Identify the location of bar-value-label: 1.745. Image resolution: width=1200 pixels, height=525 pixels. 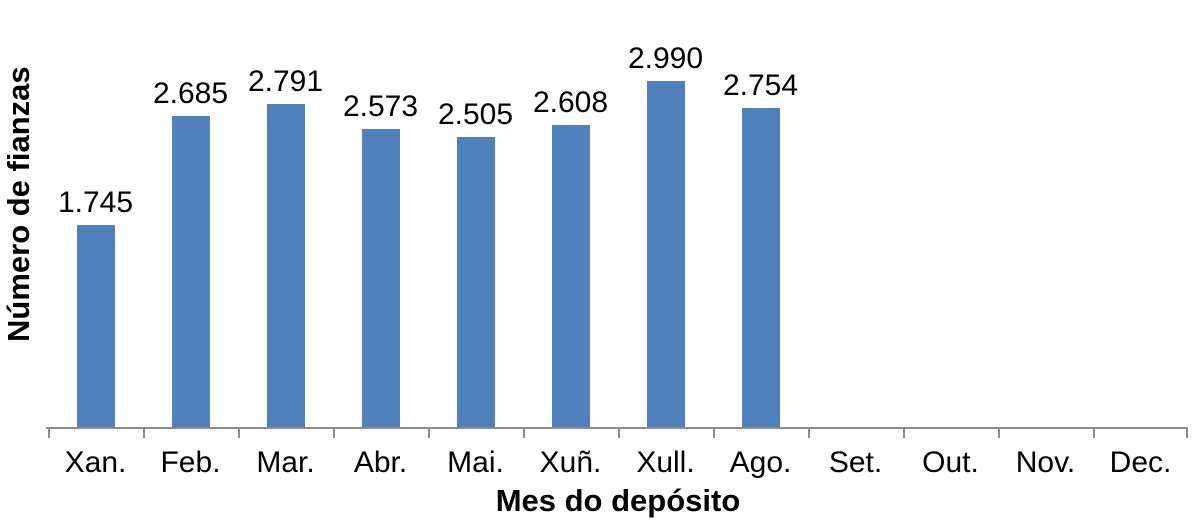
(95, 203).